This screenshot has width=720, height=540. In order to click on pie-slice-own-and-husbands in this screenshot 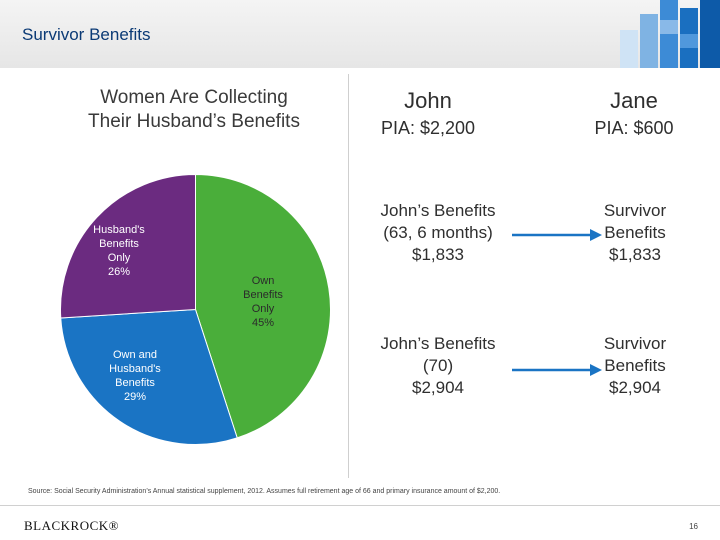, I will do `click(149, 376)`.